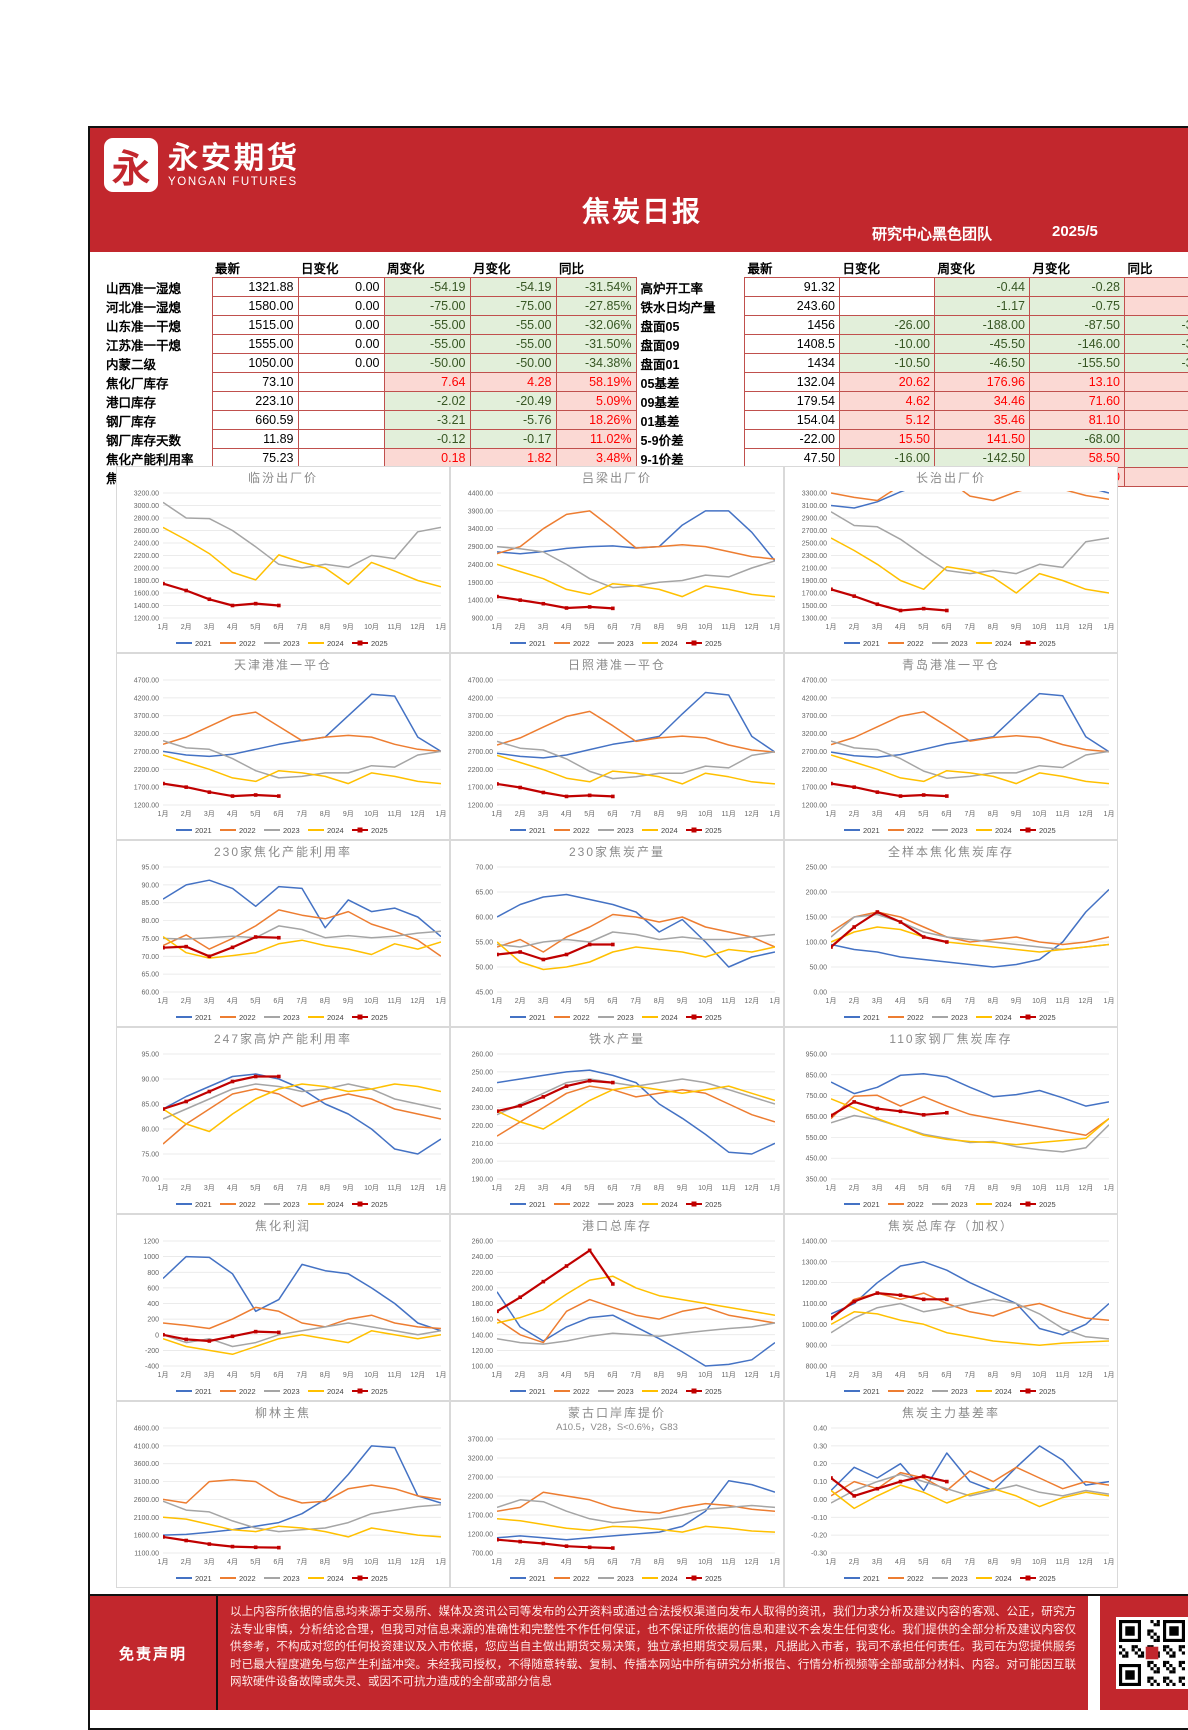  Describe the element at coordinates (146, 788) in the screenshot. I see `svg-text: 1700.00` at that location.